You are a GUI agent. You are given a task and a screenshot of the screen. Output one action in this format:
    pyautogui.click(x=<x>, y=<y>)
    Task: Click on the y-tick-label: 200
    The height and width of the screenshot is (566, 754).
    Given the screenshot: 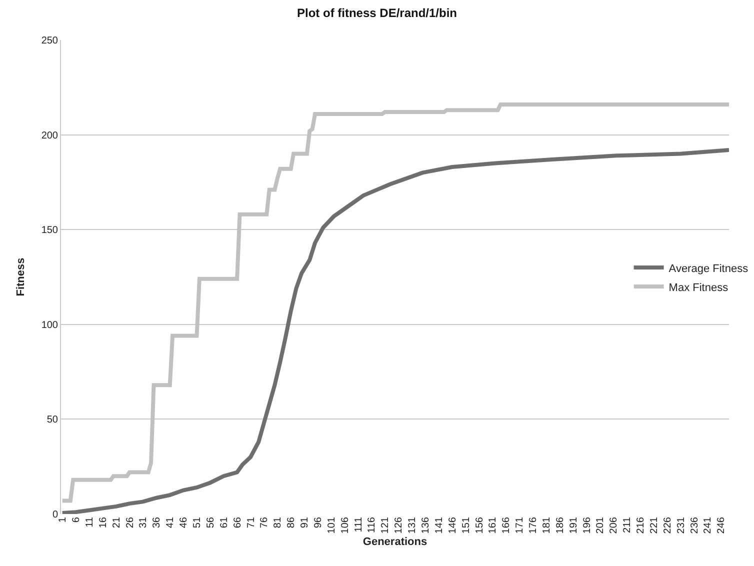 What is the action you would take?
    pyautogui.click(x=49, y=136)
    